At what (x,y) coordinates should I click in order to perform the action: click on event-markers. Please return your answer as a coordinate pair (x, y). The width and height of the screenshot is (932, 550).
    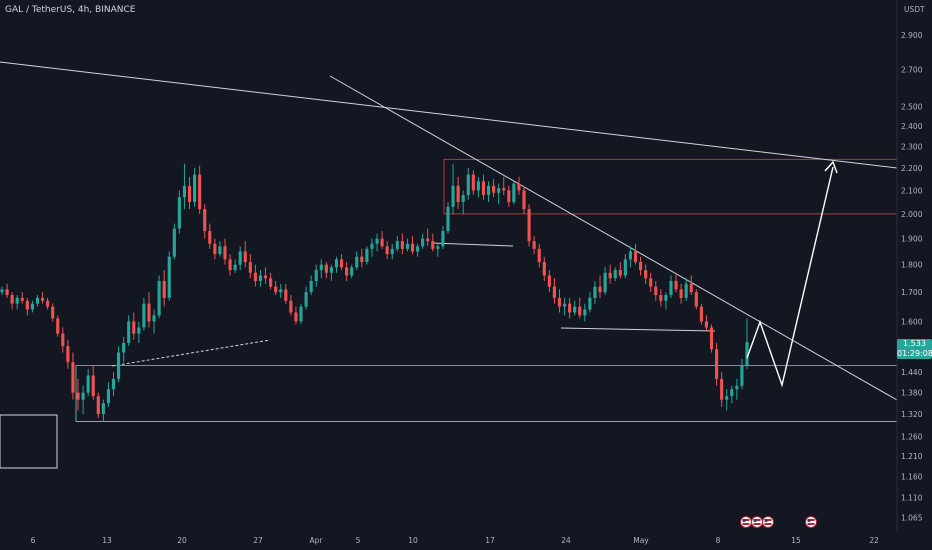
    Looking at the image, I should click on (778, 522).